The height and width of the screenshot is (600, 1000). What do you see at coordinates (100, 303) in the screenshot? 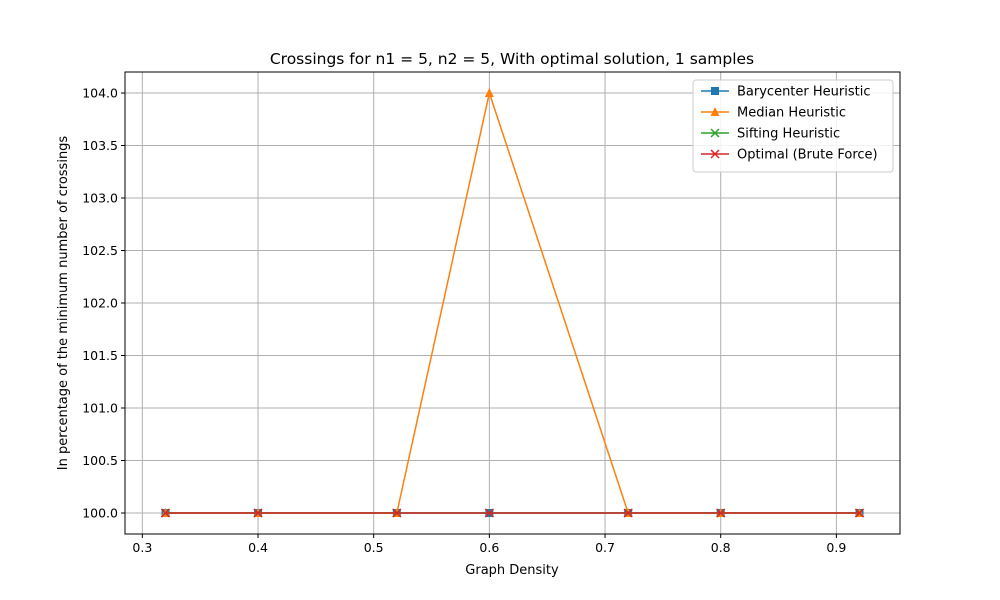
I see `y-tick-label: 102.0` at bounding box center [100, 303].